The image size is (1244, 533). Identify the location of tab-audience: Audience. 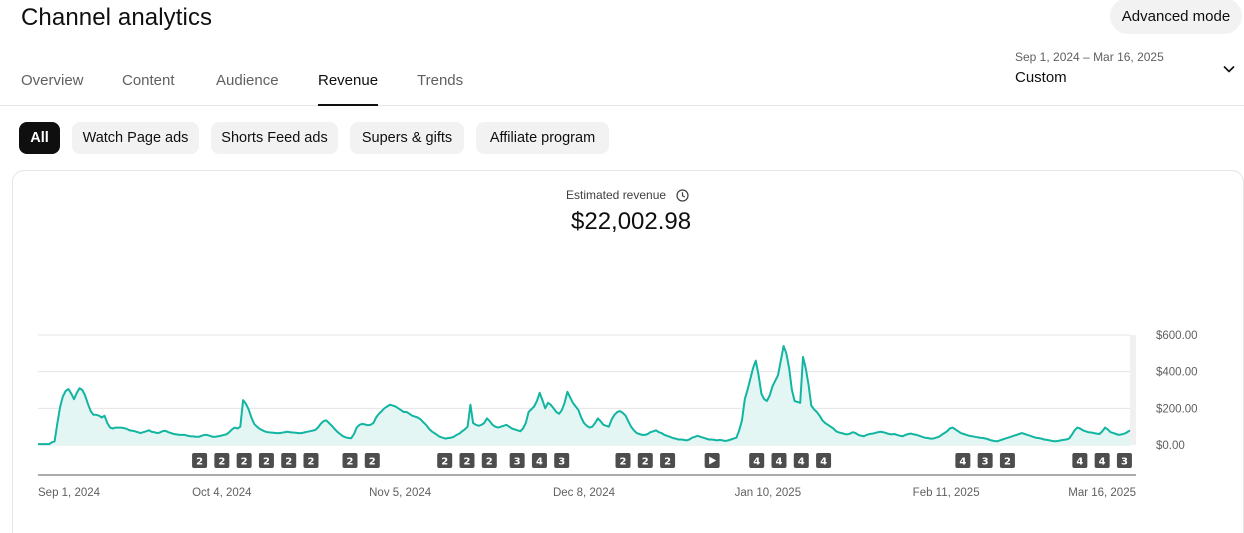
(247, 80).